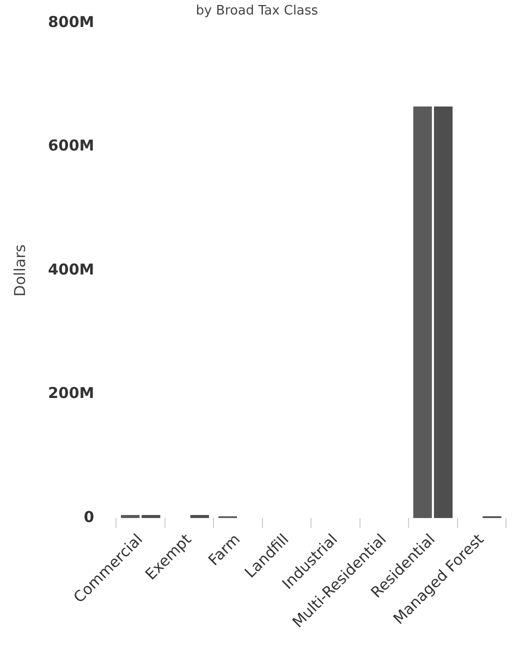 This screenshot has width=514, height=645. What do you see at coordinates (71, 21) in the screenshot?
I see `y-tick-label: 800M` at bounding box center [71, 21].